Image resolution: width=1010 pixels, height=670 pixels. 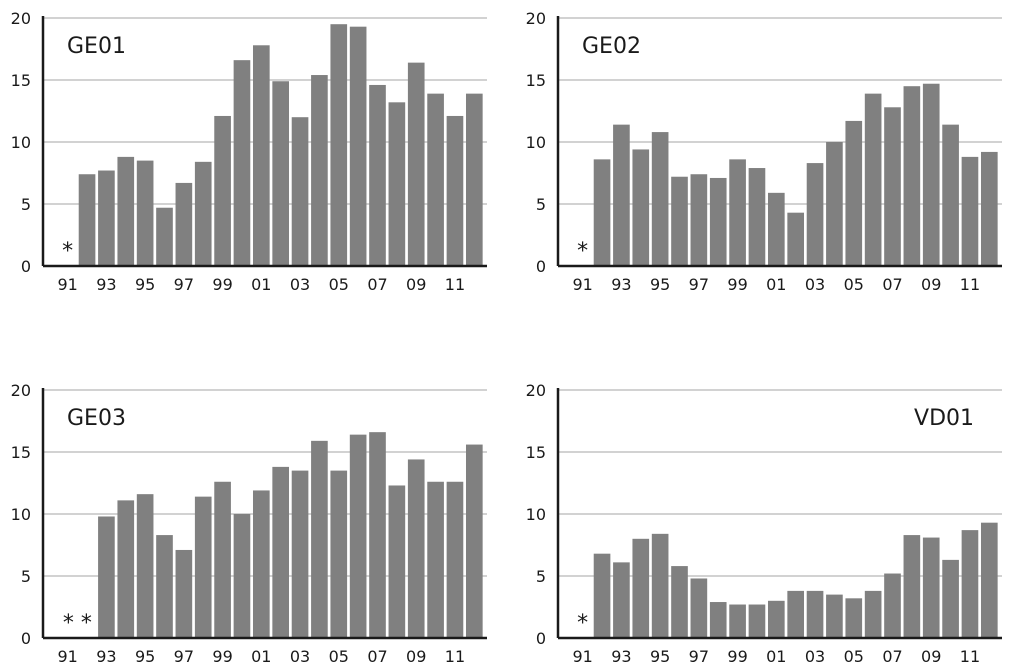 I want to click on y-tick-label: 20, so click(x=21, y=390).